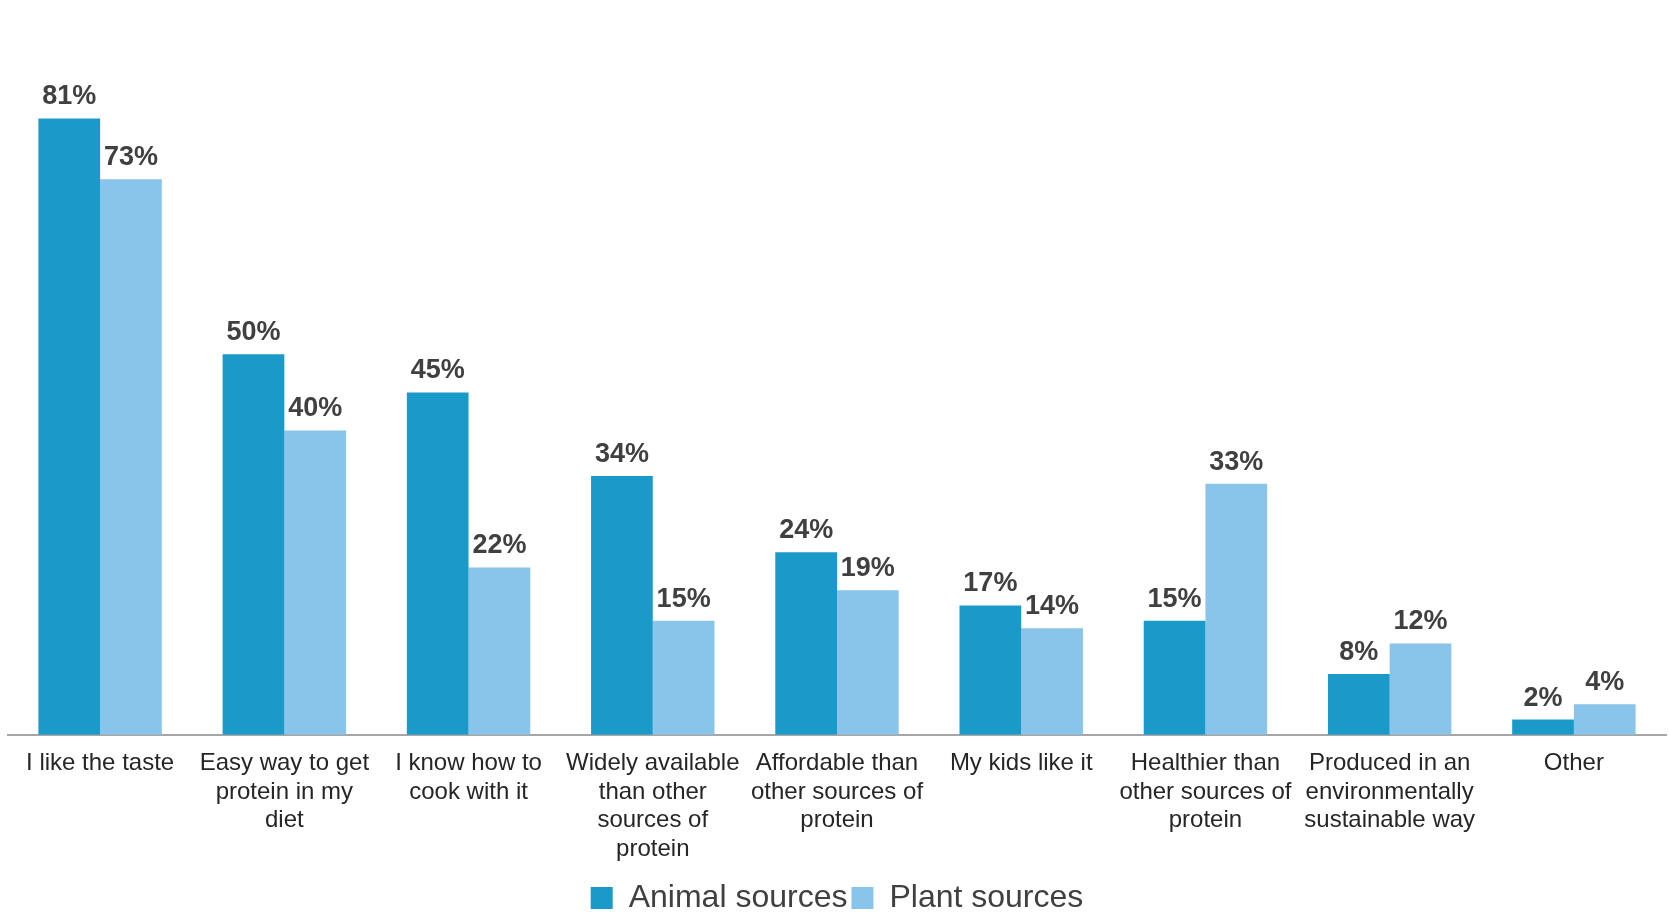 Image resolution: width=1670 pixels, height=924 pixels. Describe the element at coordinates (986, 895) in the screenshot. I see `legend-label: Plant sources` at that location.